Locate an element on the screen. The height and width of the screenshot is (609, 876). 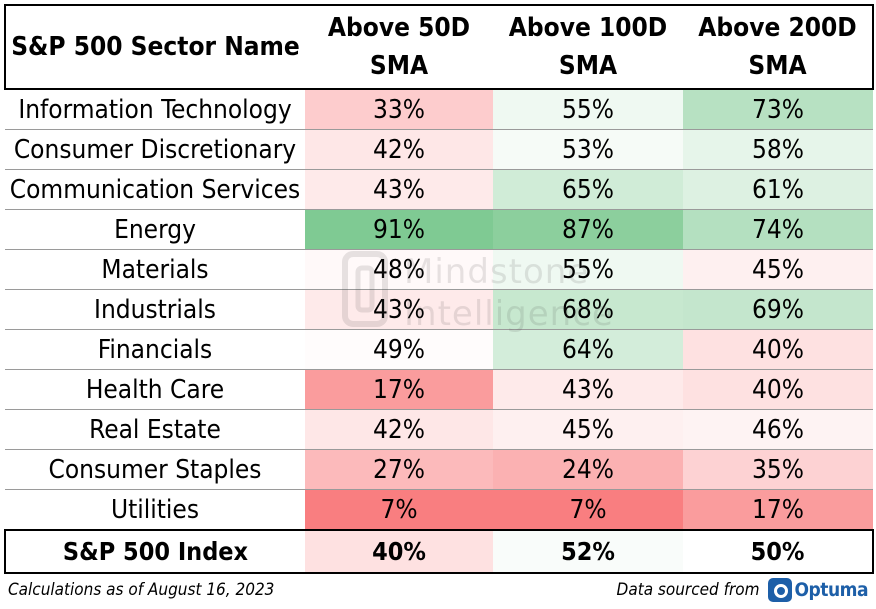
value-cell-200d: 46% is located at coordinates (778, 429).